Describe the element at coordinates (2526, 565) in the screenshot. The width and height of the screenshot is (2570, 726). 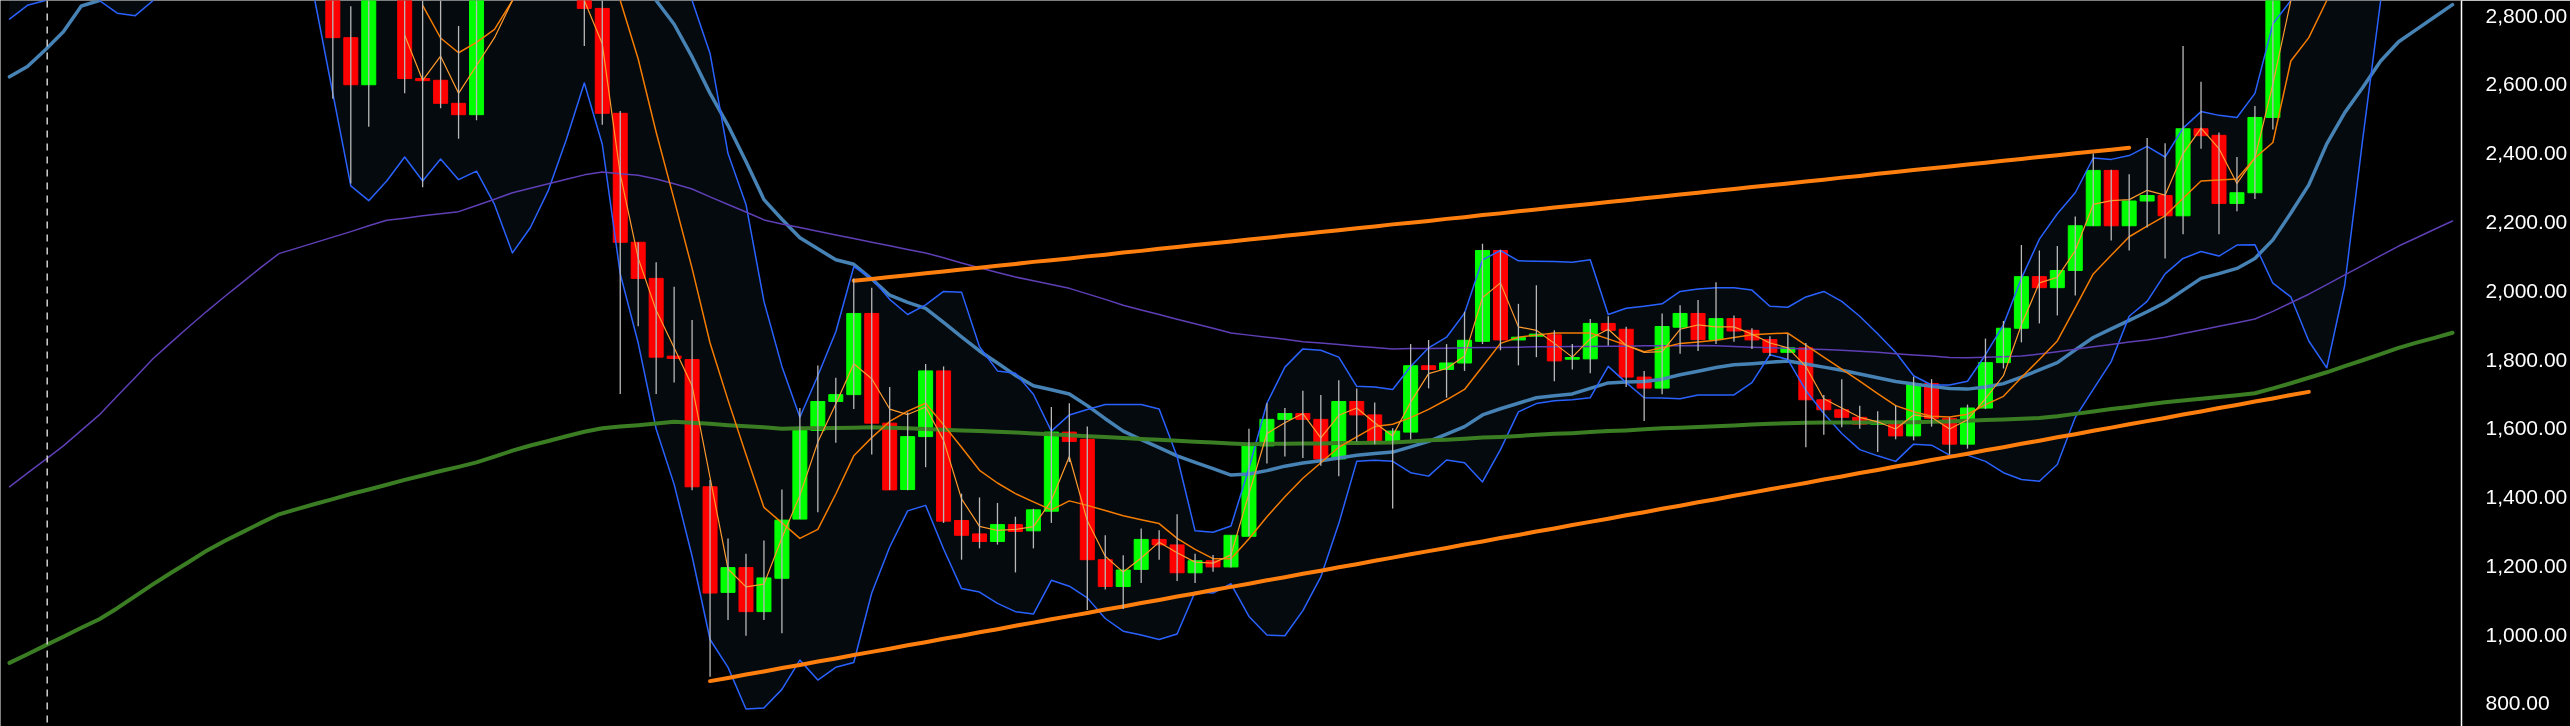
I see `y-tick-label: 1,200.00` at that location.